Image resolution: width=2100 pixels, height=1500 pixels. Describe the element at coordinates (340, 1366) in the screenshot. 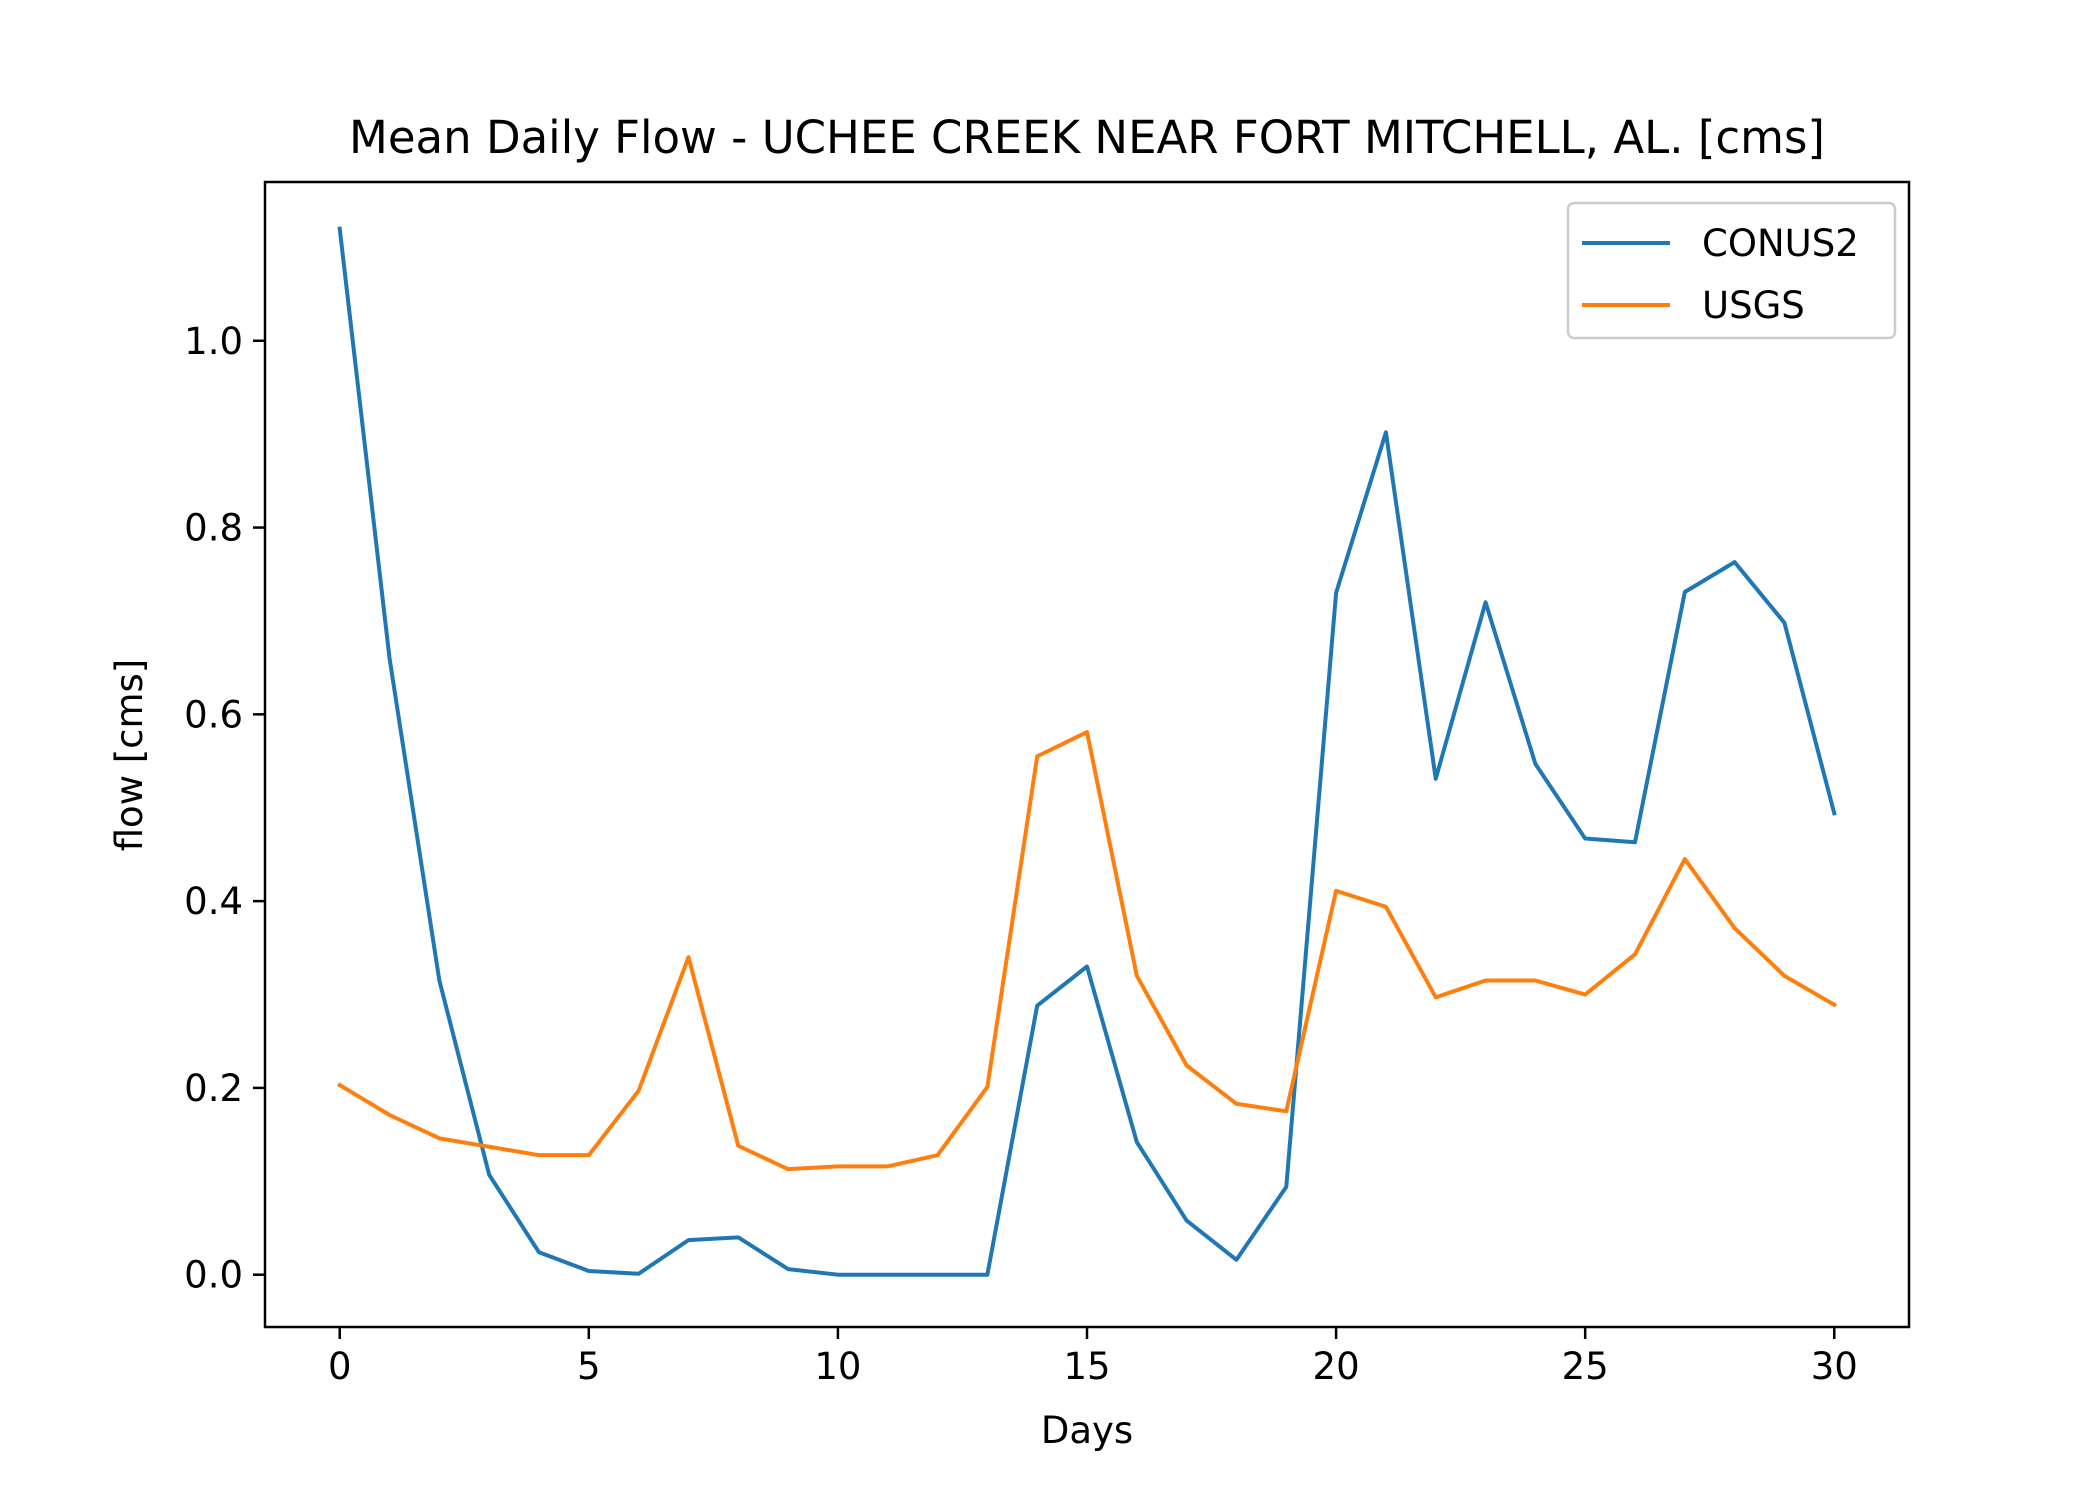

I see `x-tick-label: 0` at that location.